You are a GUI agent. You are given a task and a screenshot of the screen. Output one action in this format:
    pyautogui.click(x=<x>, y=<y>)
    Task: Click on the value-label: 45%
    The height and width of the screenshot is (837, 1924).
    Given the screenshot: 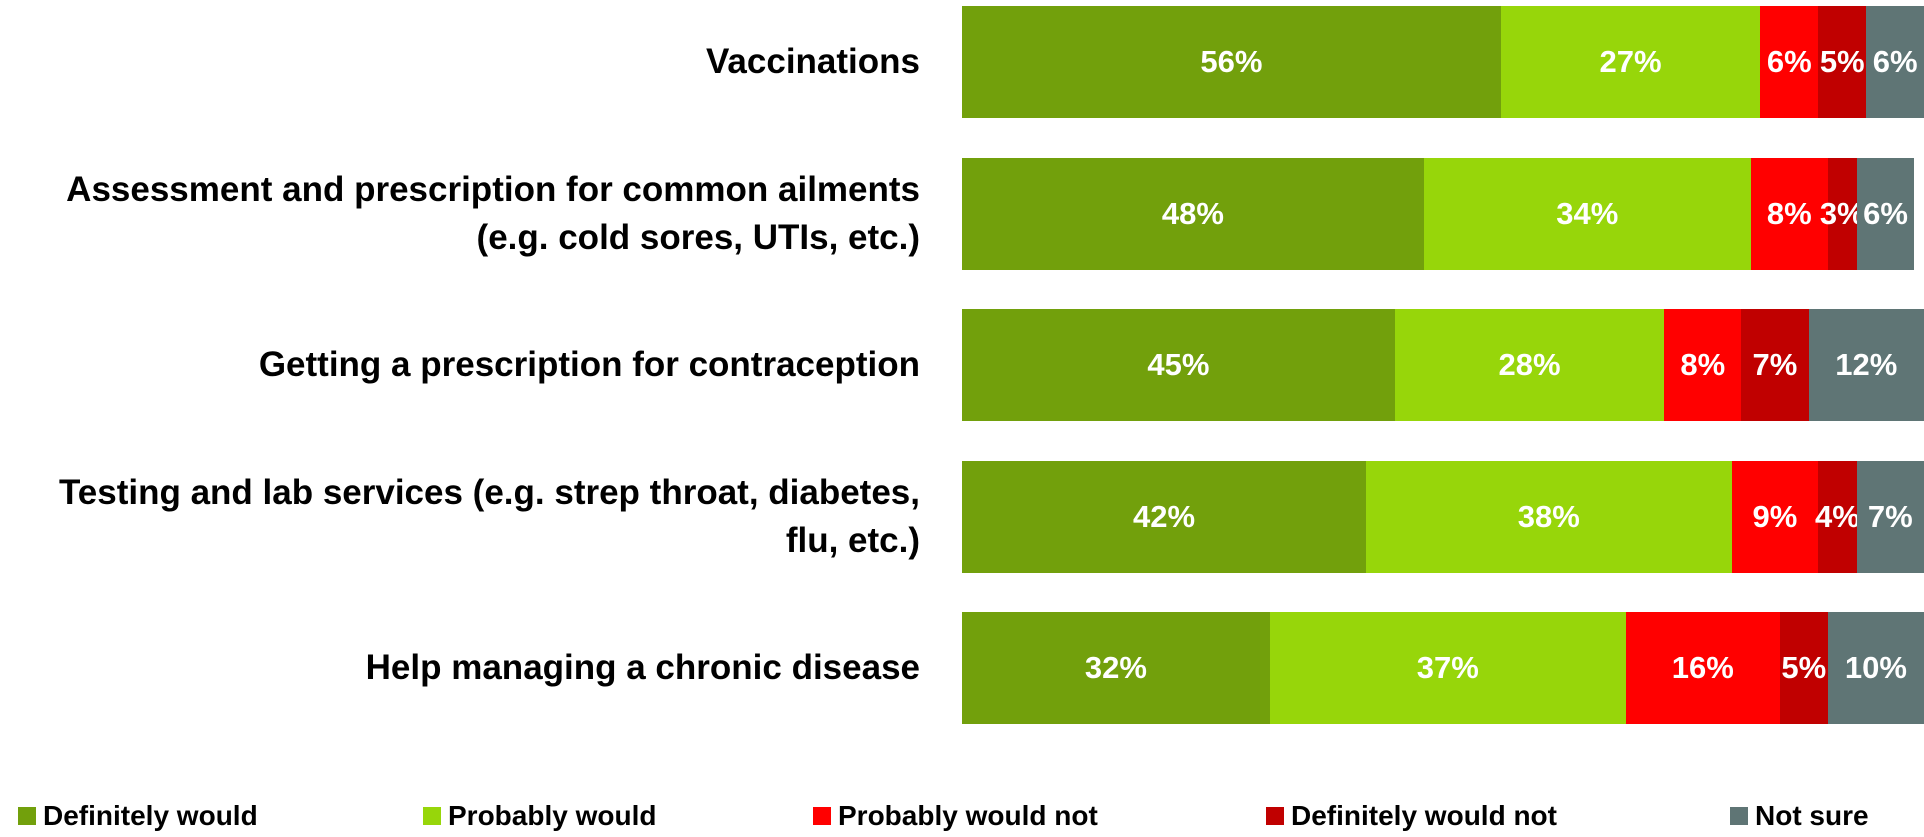 What is the action you would take?
    pyautogui.click(x=1178, y=364)
    